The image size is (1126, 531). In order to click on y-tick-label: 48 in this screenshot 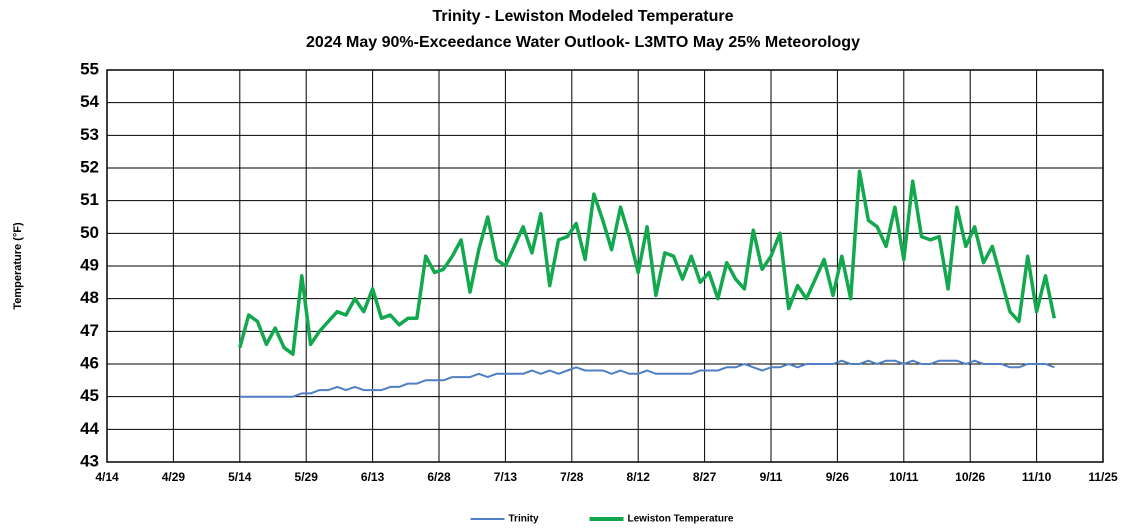, I will do `click(89, 297)`.